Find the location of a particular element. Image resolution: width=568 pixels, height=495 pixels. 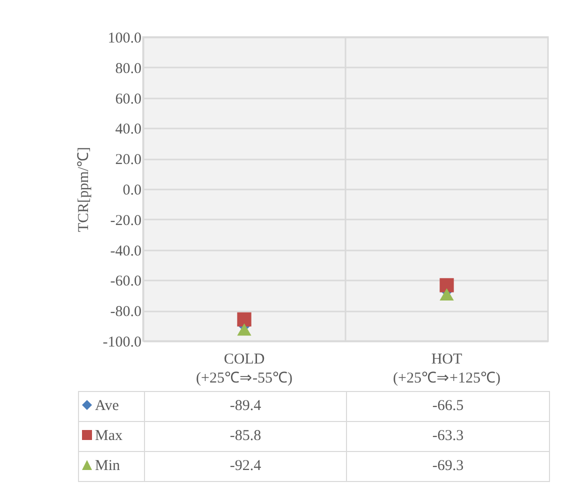

data-label: -69.3 is located at coordinates (448, 467).